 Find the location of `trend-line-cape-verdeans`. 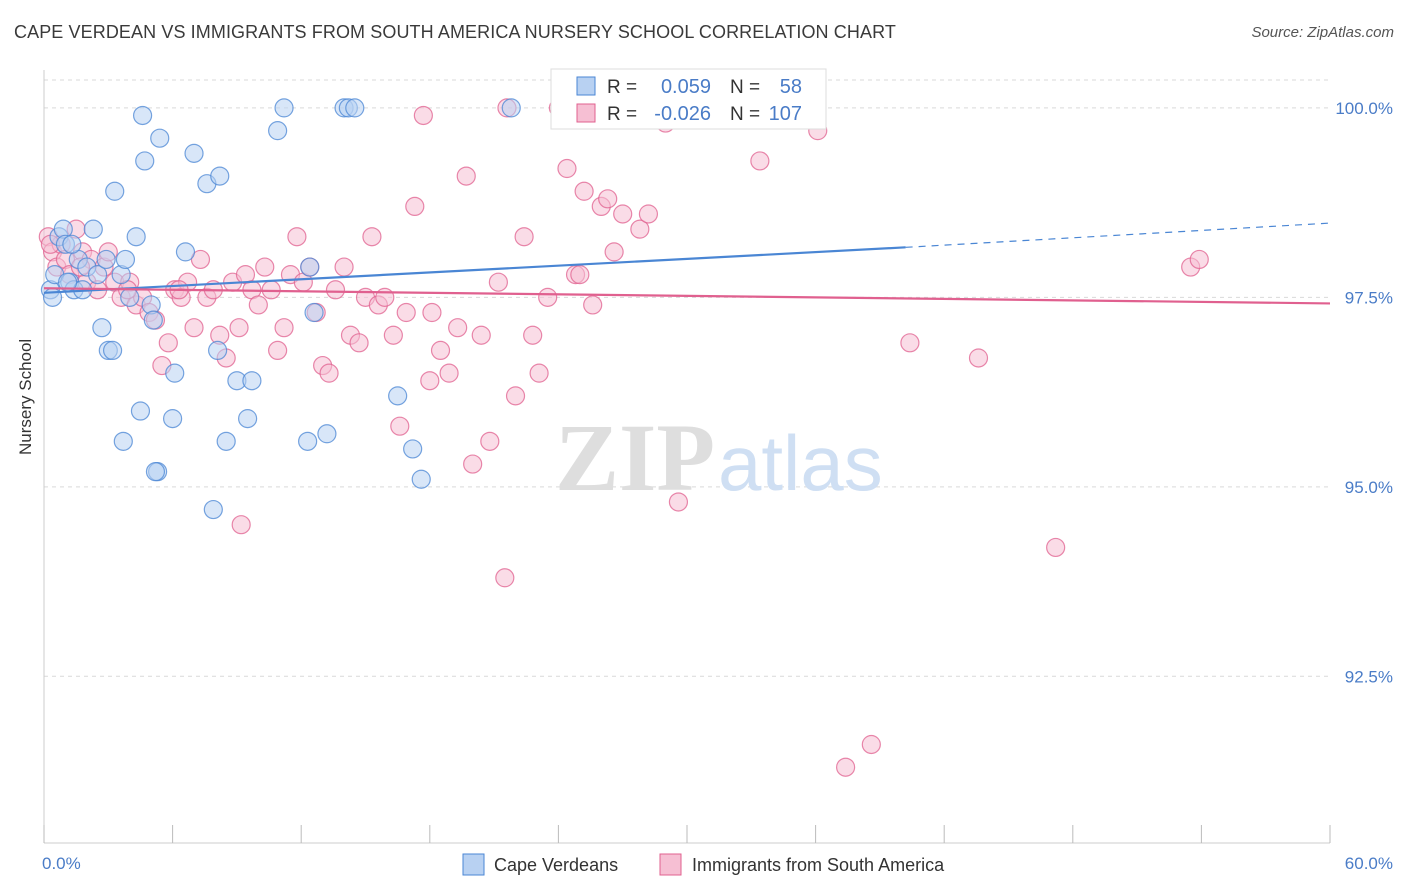

trend-line-cape-verdeans is located at coordinates (474, 270).